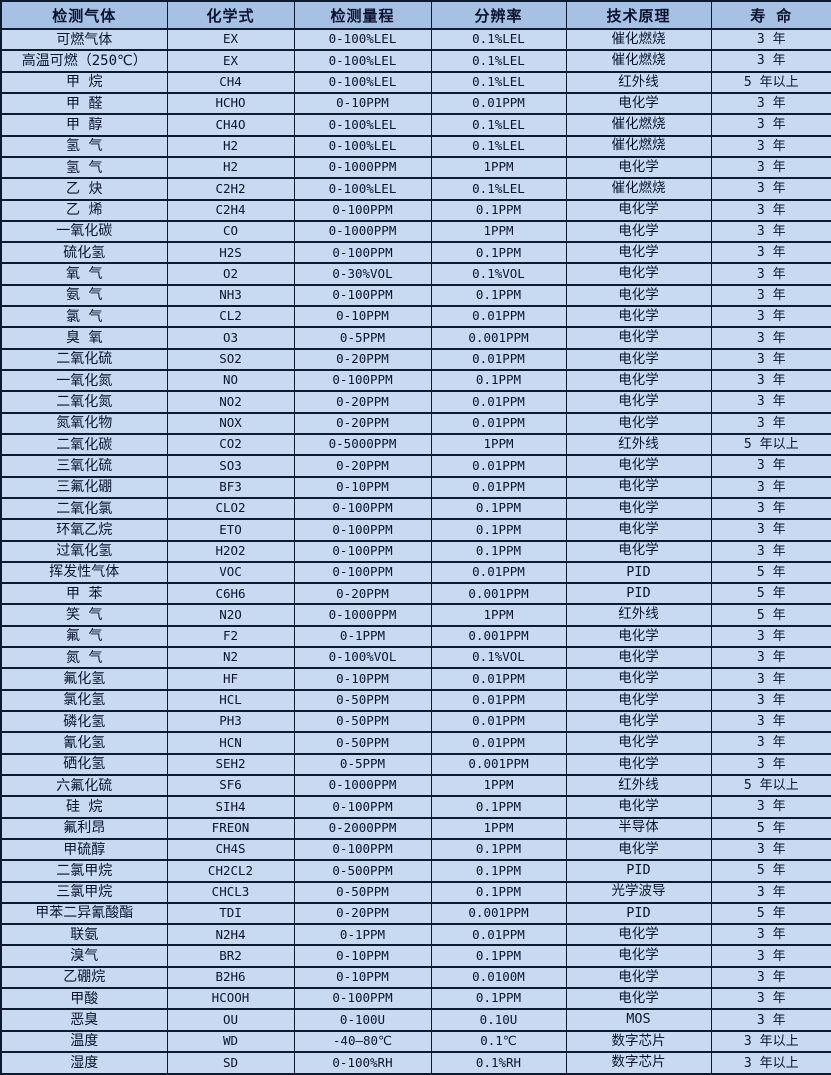  I want to click on table-row: 甲酸 HCOOH 0-100PPM 0.1PPM 电化学 3 年, so click(415, 999).